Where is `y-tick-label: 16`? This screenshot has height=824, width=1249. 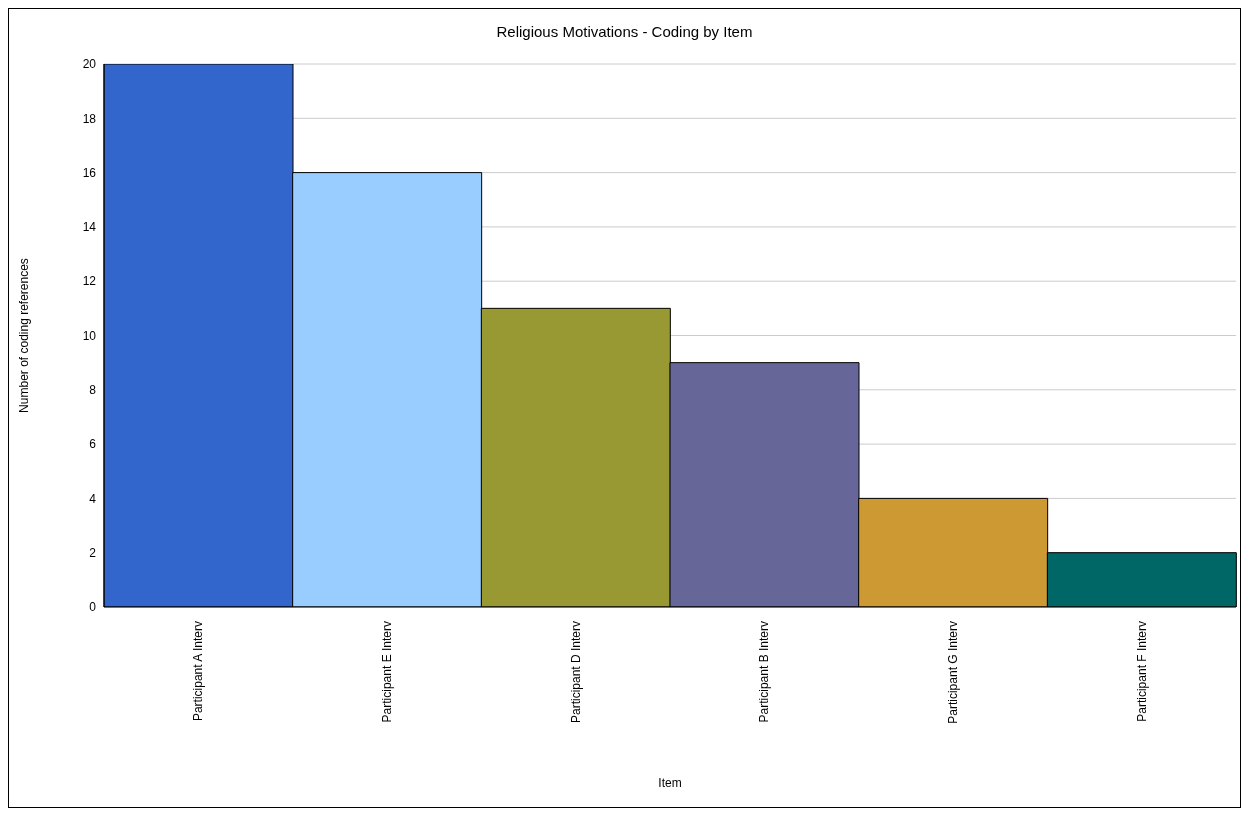
y-tick-label: 16 is located at coordinates (89, 172).